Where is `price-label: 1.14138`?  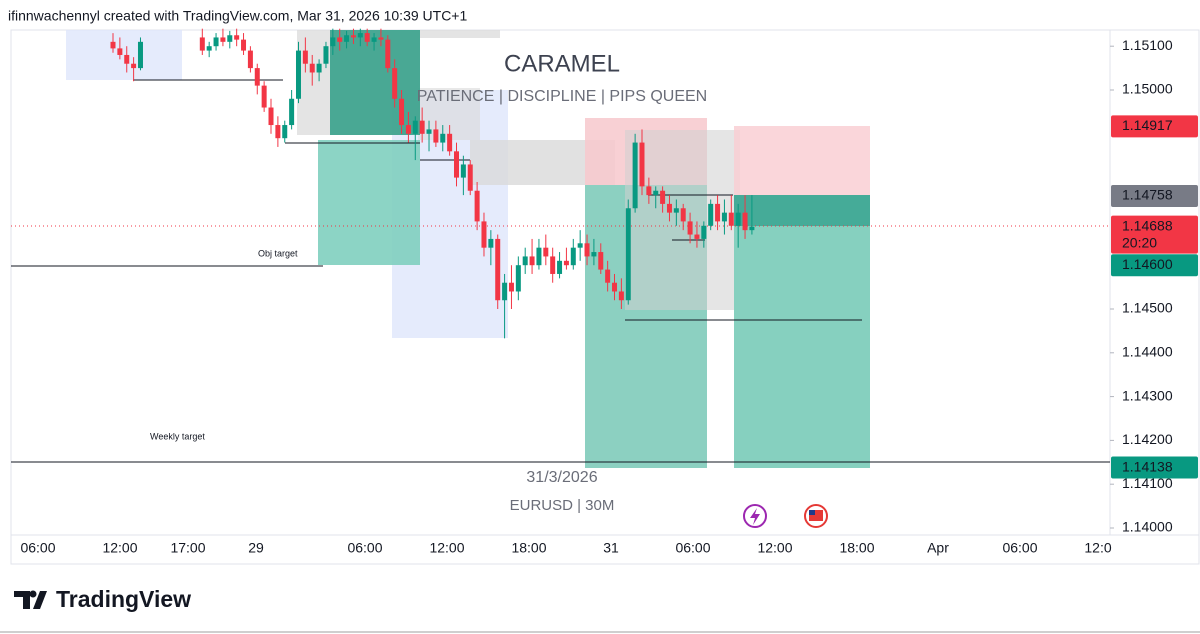 price-label: 1.14138 is located at coordinates (1147, 466).